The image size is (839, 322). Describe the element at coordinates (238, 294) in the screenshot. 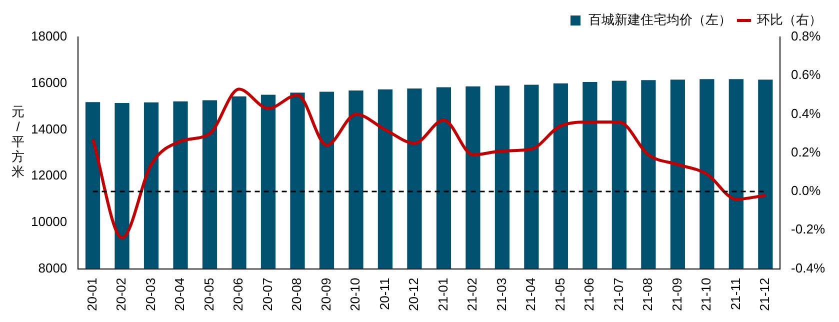

I see `x-tick-label: 20-06` at that location.